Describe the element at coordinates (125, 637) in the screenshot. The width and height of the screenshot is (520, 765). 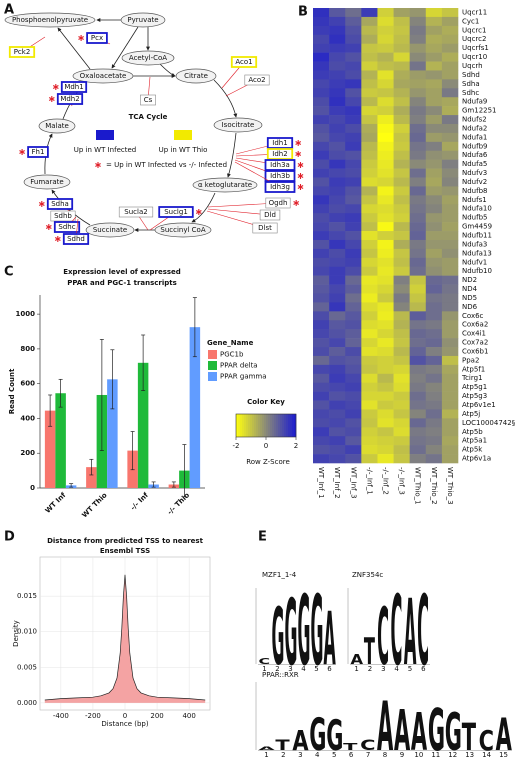
I see `density-line` at that location.